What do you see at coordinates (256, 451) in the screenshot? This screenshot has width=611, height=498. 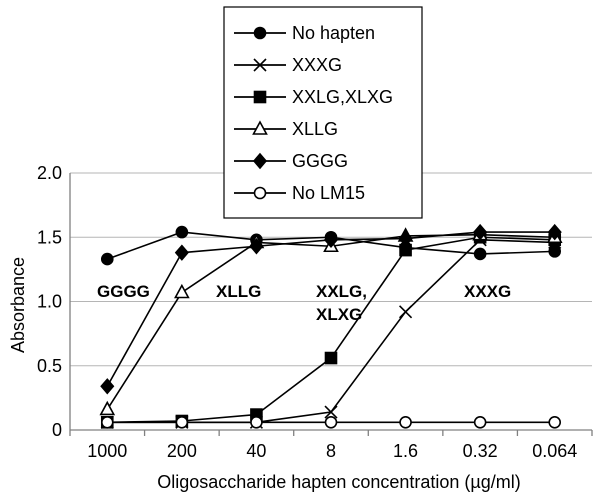 I see `x-tick-label: 40` at bounding box center [256, 451].